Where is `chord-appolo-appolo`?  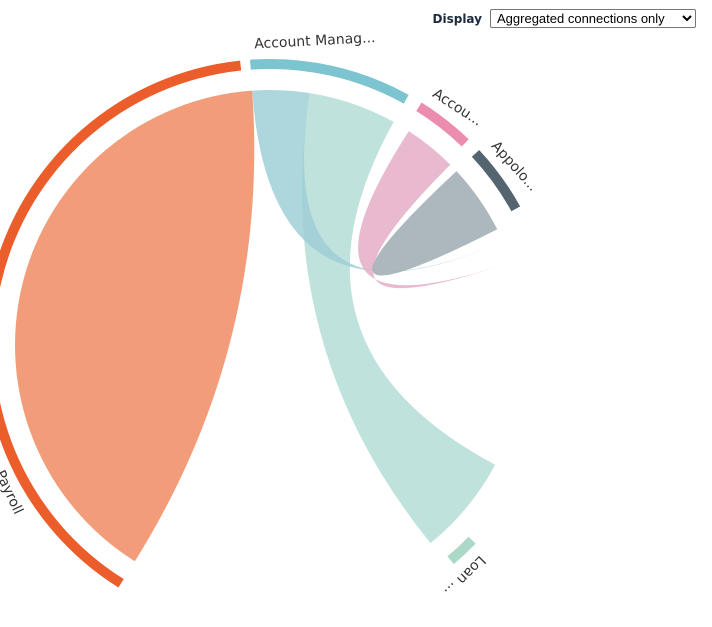 chord-appolo-appolo is located at coordinates (435, 229).